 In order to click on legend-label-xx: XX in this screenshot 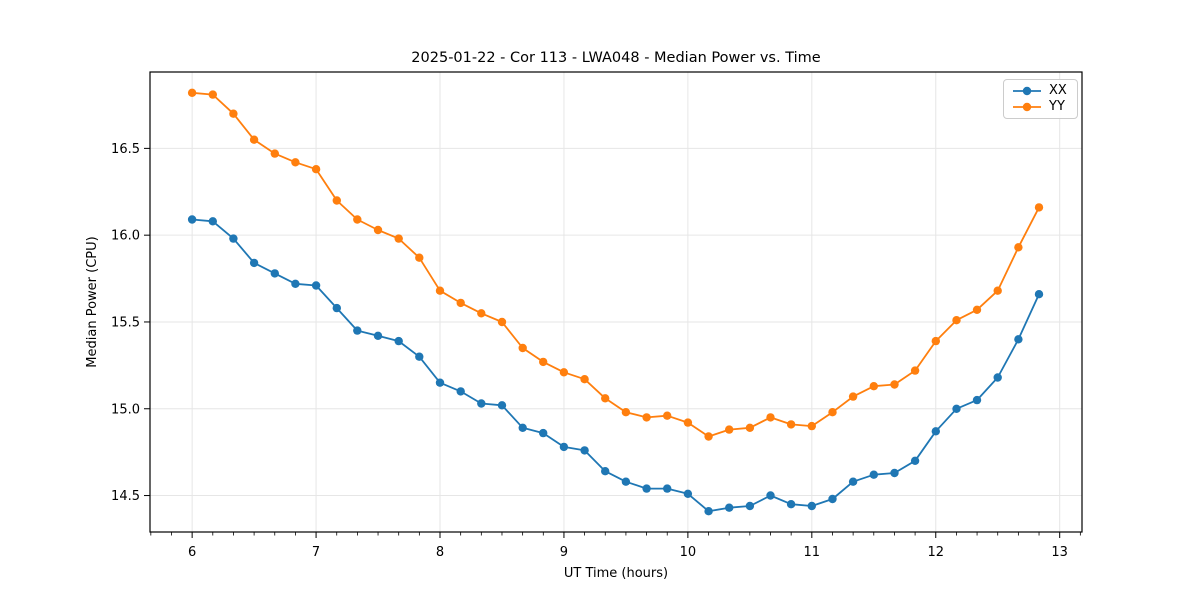, I will do `click(1058, 90)`.